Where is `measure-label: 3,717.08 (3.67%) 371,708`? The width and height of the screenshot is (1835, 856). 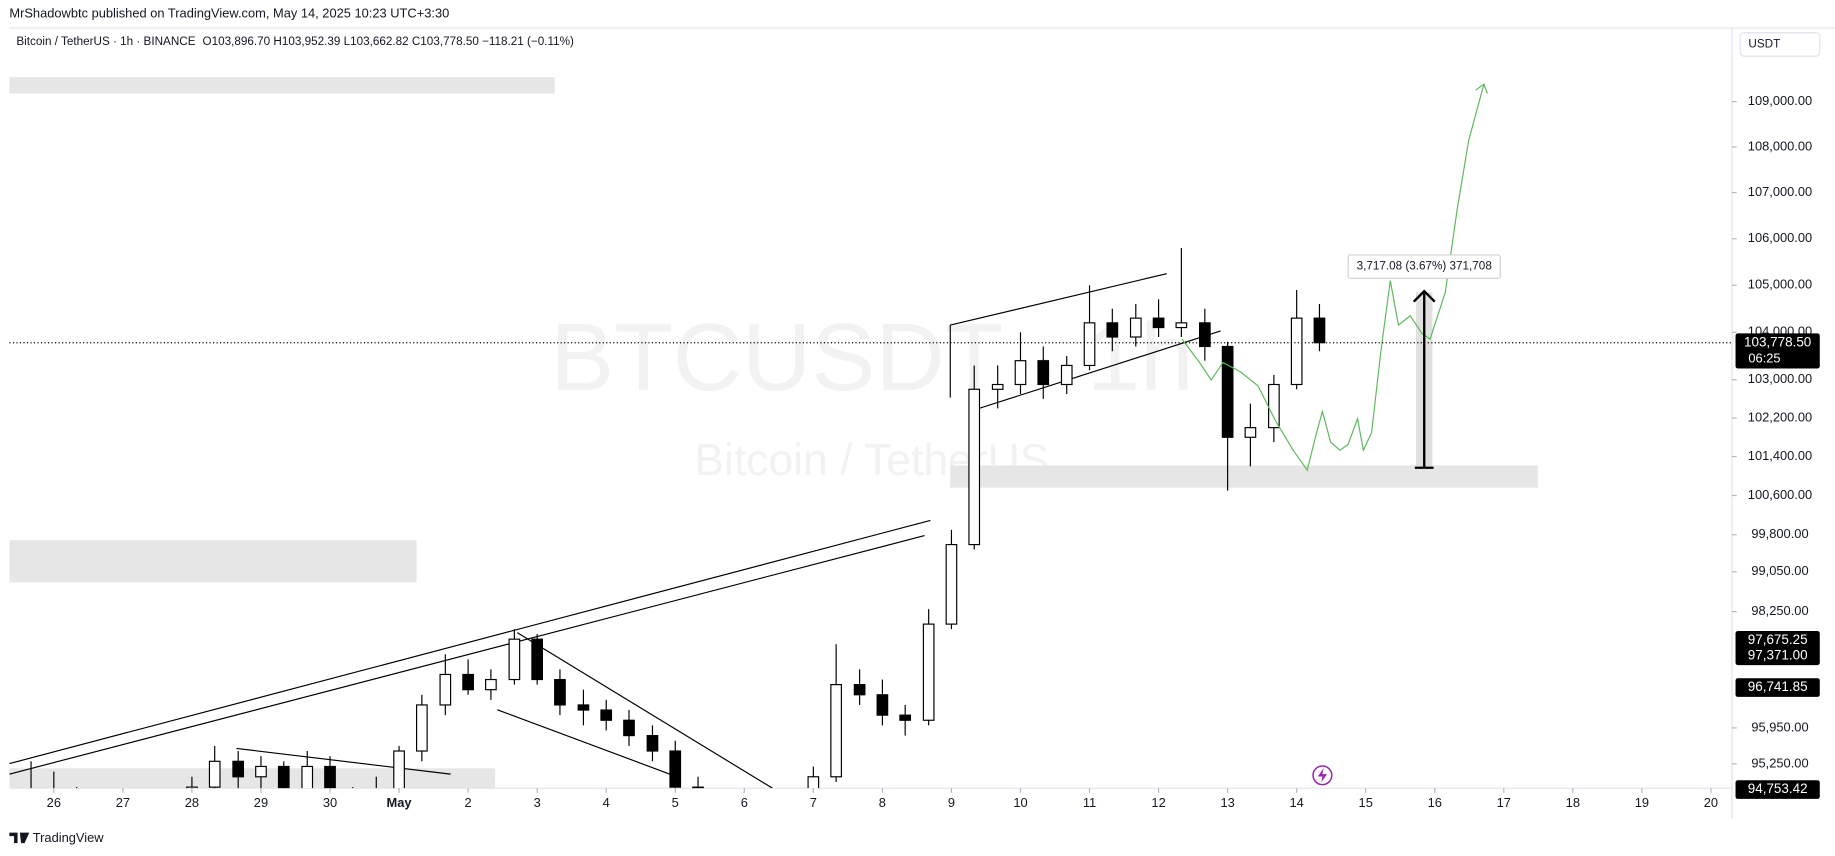 measure-label: 3,717.08 (3.67%) 371,708 is located at coordinates (1424, 266).